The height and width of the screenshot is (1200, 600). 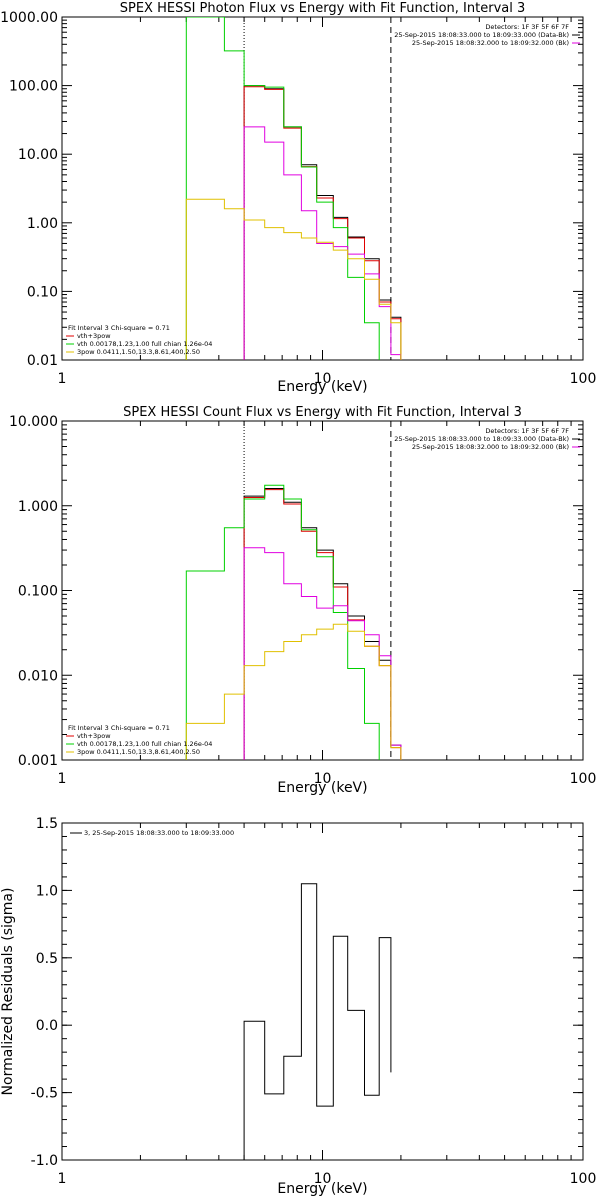 What do you see at coordinates (38, 592) in the screenshot?
I see `y-tick-label: 0.100` at bounding box center [38, 592].